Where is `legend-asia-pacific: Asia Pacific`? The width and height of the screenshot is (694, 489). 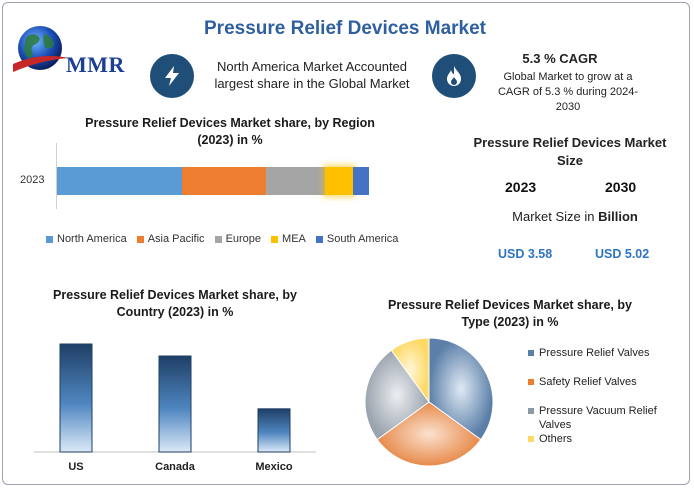
legend-asia-pacific: Asia Pacific is located at coordinates (170, 239).